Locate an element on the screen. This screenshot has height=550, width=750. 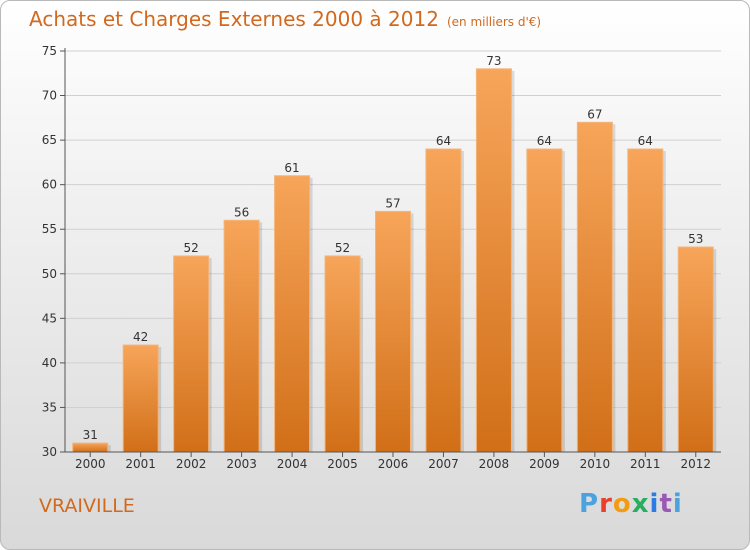
x-tick-label: 2000 is located at coordinates (90, 464).